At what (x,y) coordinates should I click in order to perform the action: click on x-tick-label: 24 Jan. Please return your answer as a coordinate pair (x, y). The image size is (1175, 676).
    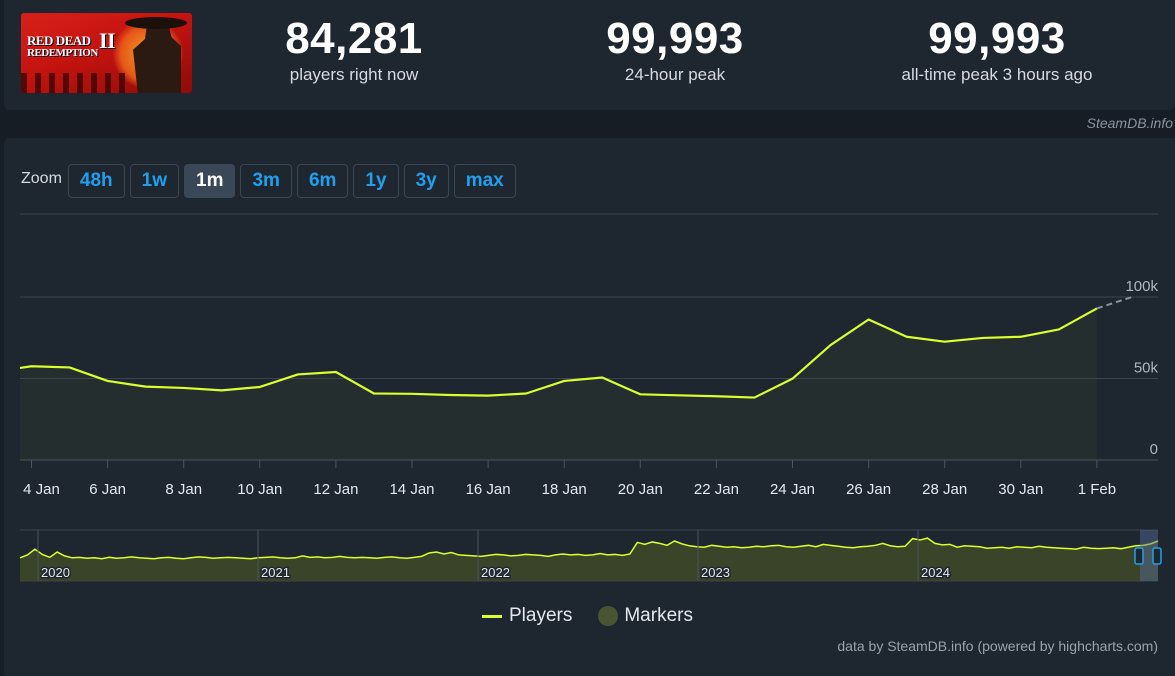
    Looking at the image, I should click on (792, 489).